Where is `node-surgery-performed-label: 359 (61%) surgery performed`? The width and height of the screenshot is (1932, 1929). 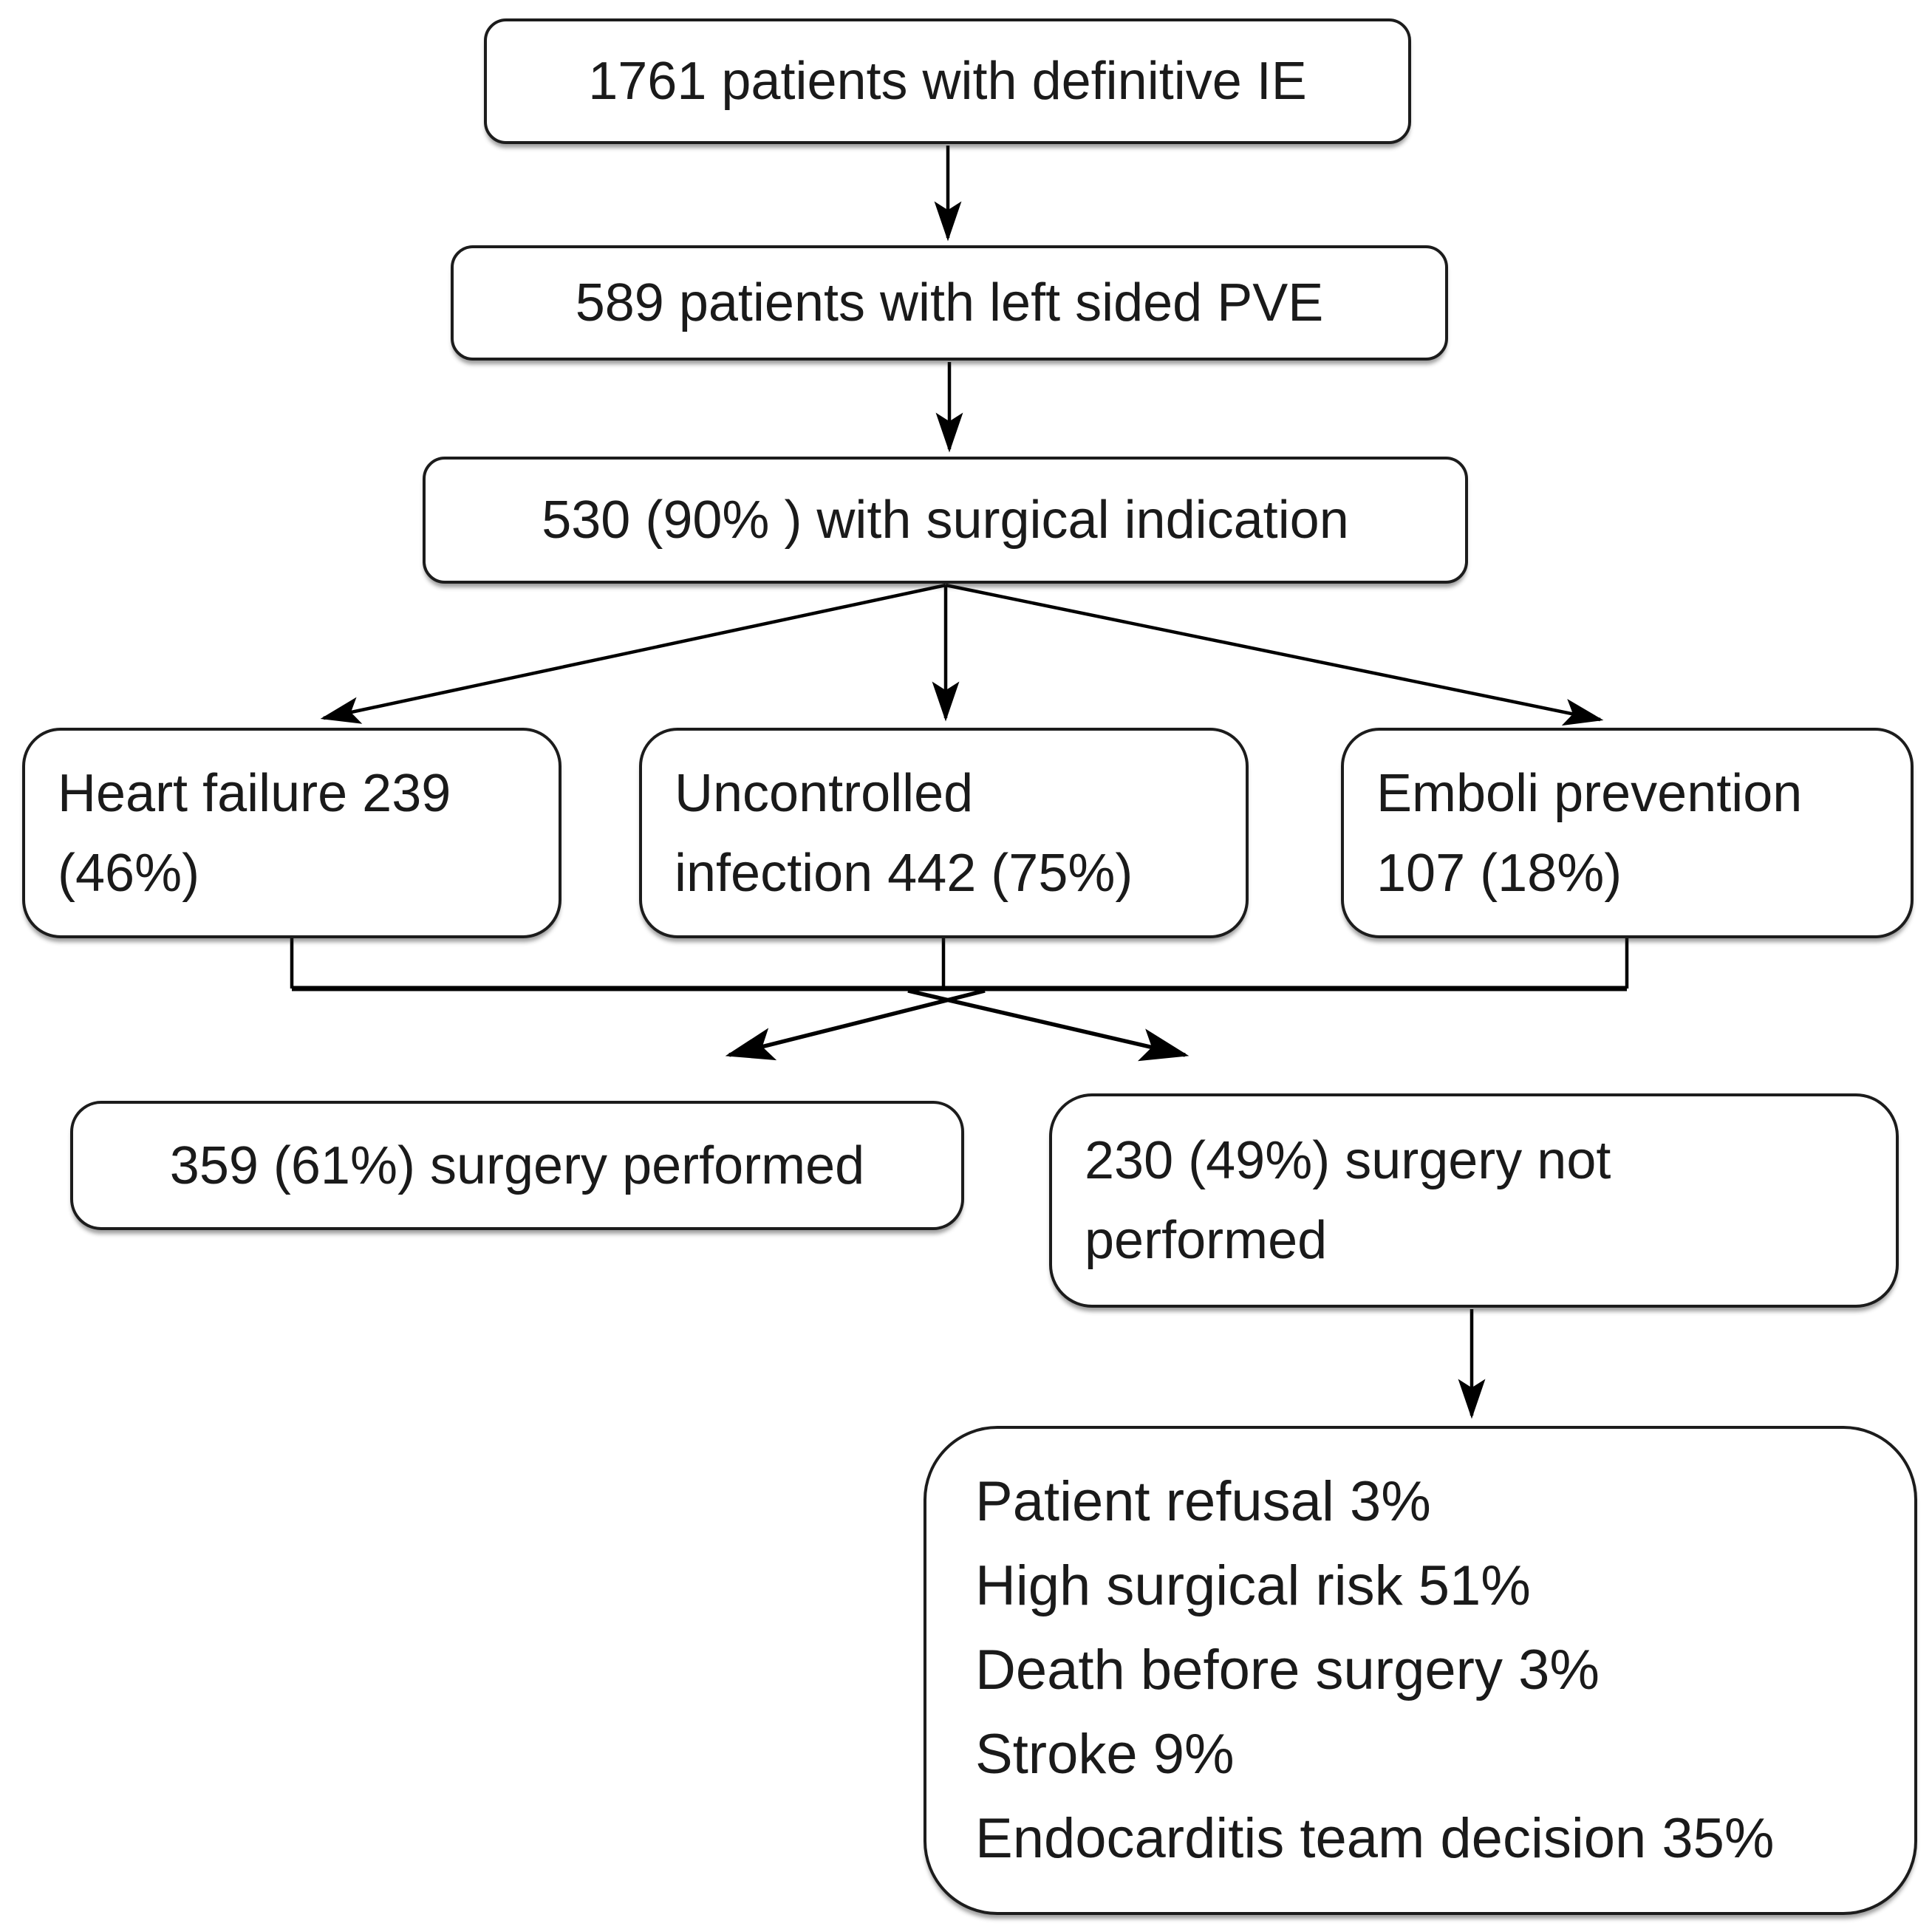 node-surgery-performed-label: 359 (61%) surgery performed is located at coordinates (517, 1165).